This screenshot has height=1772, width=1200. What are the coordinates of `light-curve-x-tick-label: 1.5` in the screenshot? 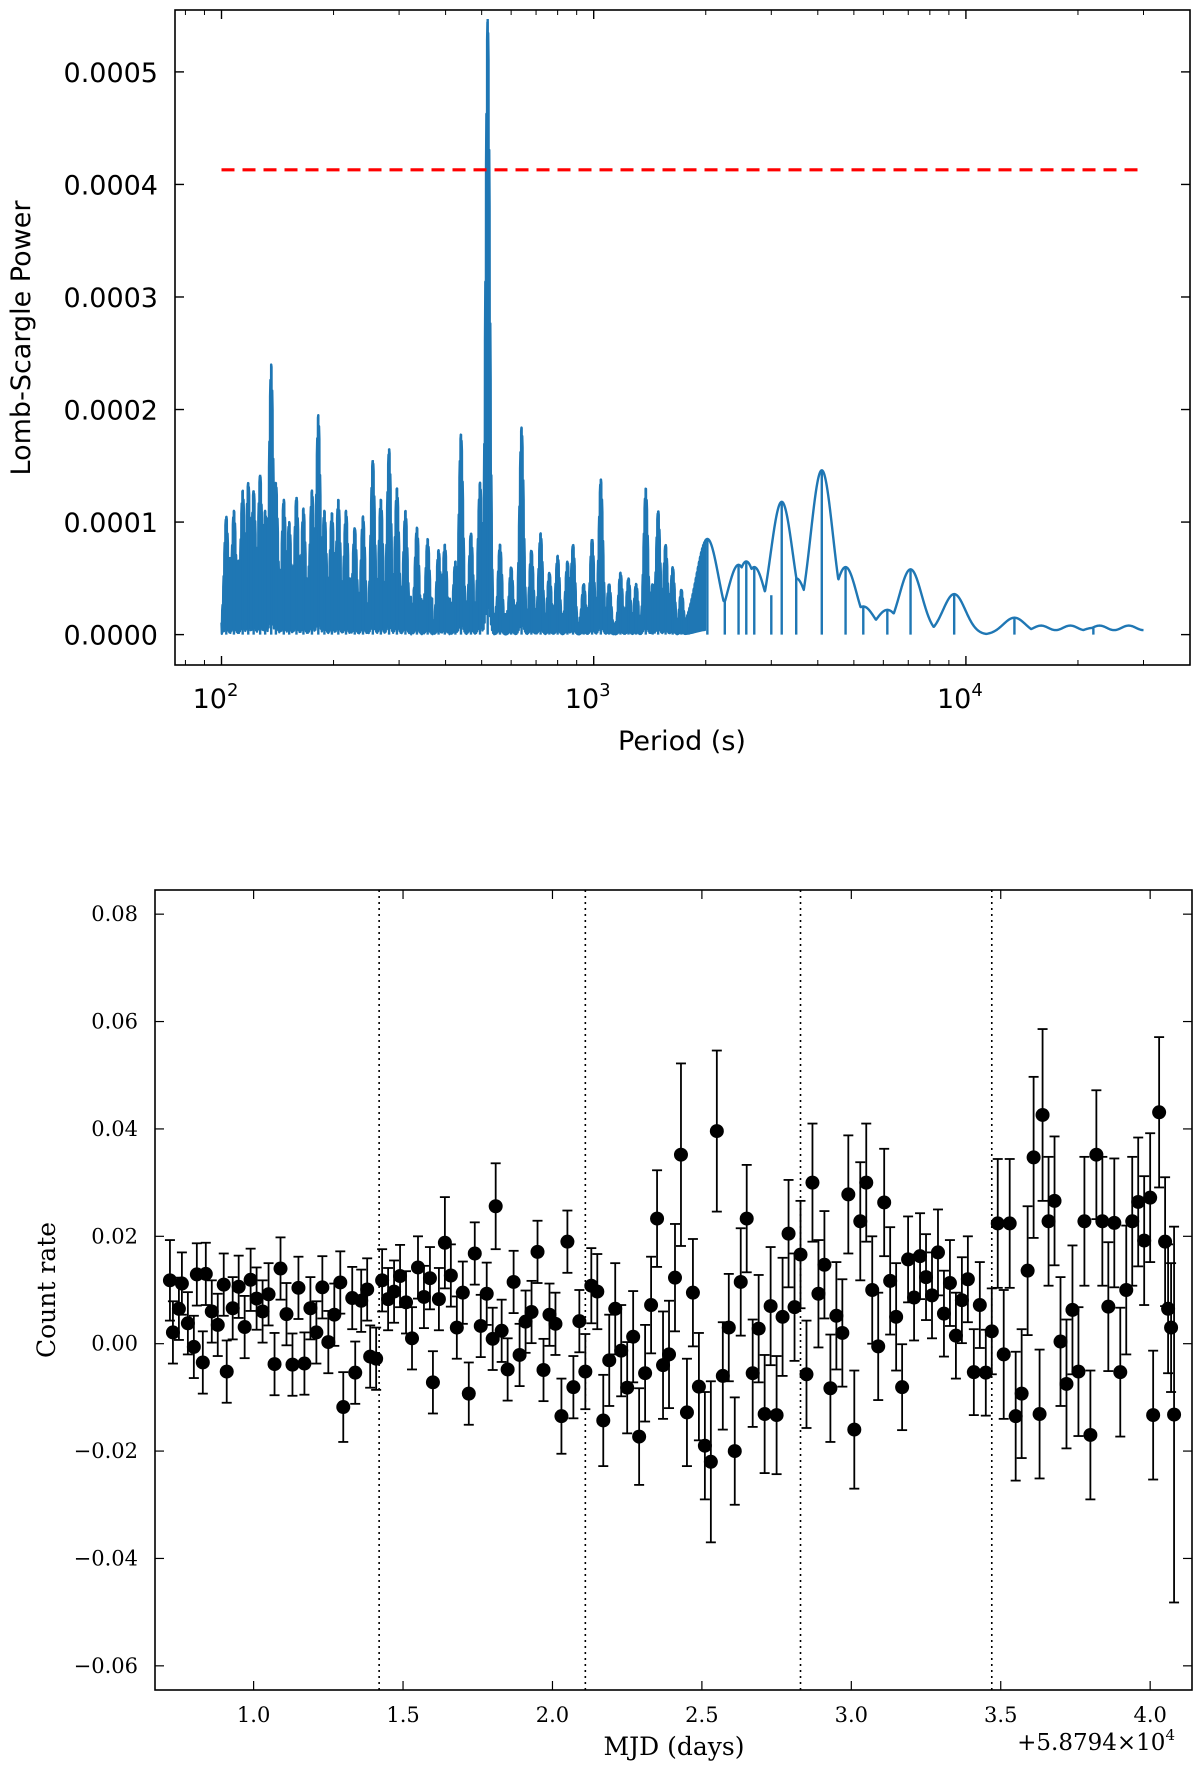 It's located at (402, 1715).